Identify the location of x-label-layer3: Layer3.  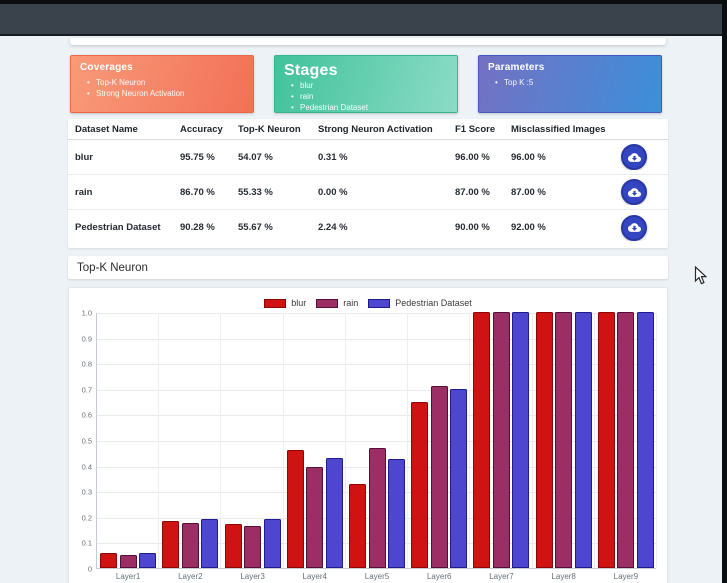
(252, 576).